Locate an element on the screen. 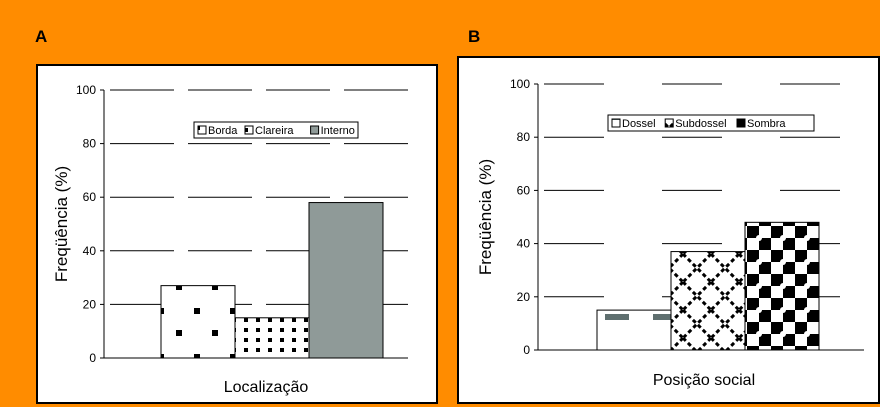  panel-a-letter: A is located at coordinates (41, 36).